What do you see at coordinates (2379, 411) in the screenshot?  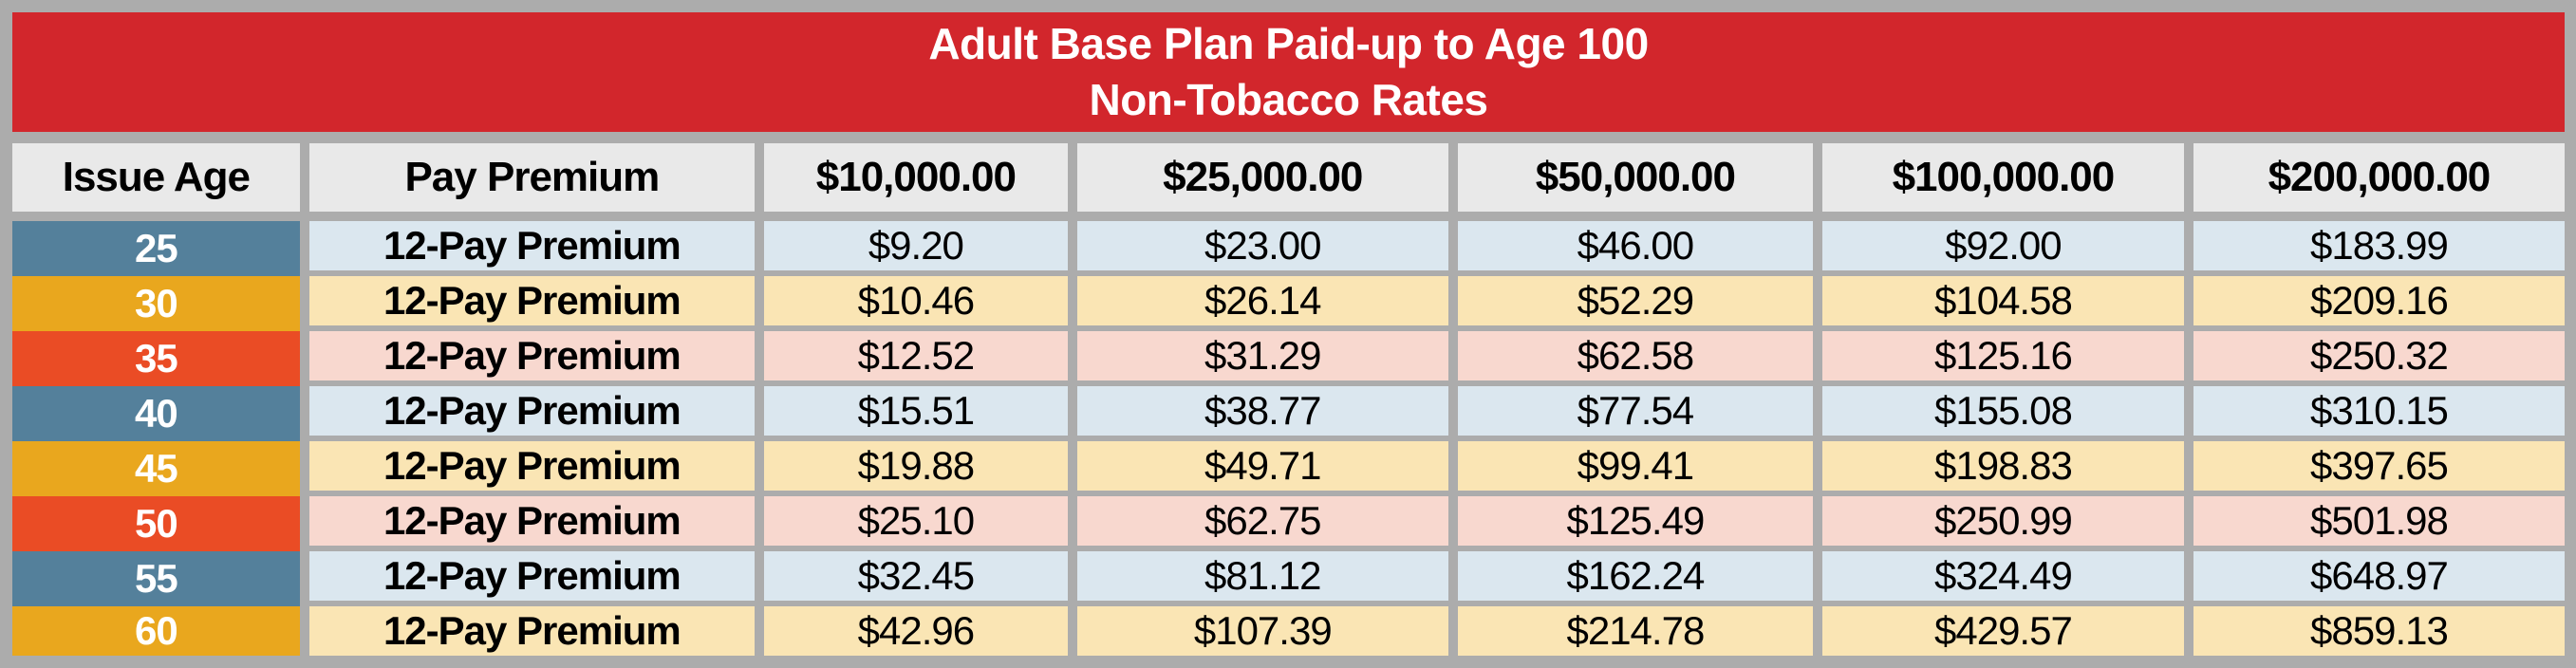 I see `rate-cell: $310.15` at bounding box center [2379, 411].